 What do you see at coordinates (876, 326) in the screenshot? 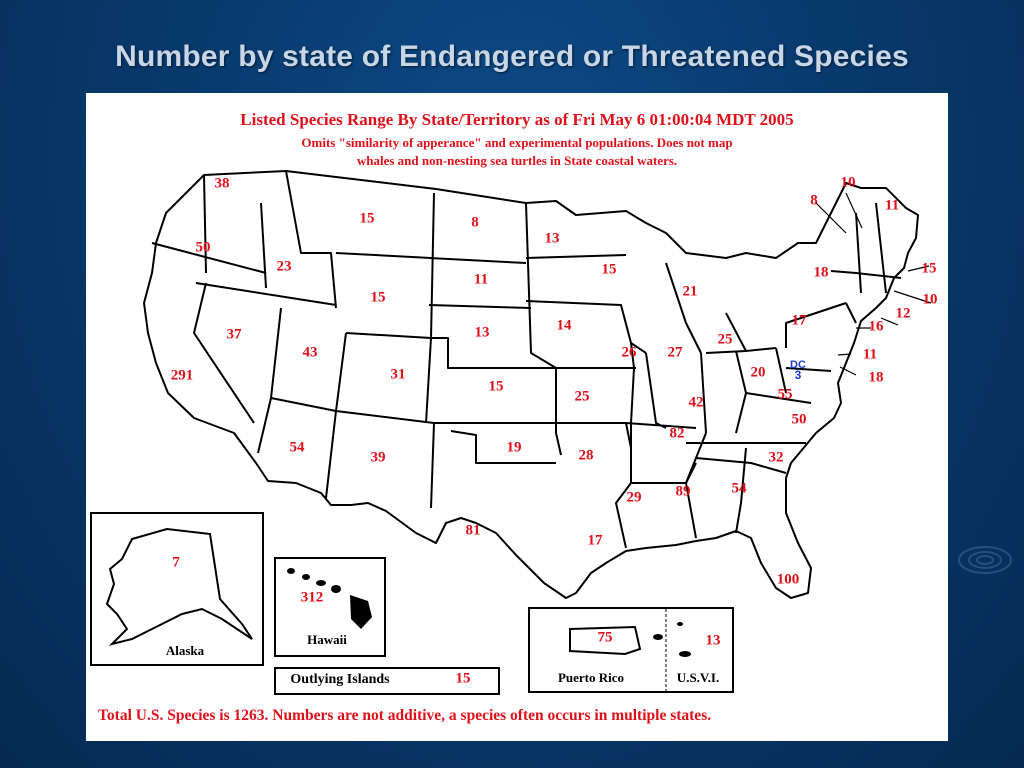
I see `state-value-nj: 16` at bounding box center [876, 326].